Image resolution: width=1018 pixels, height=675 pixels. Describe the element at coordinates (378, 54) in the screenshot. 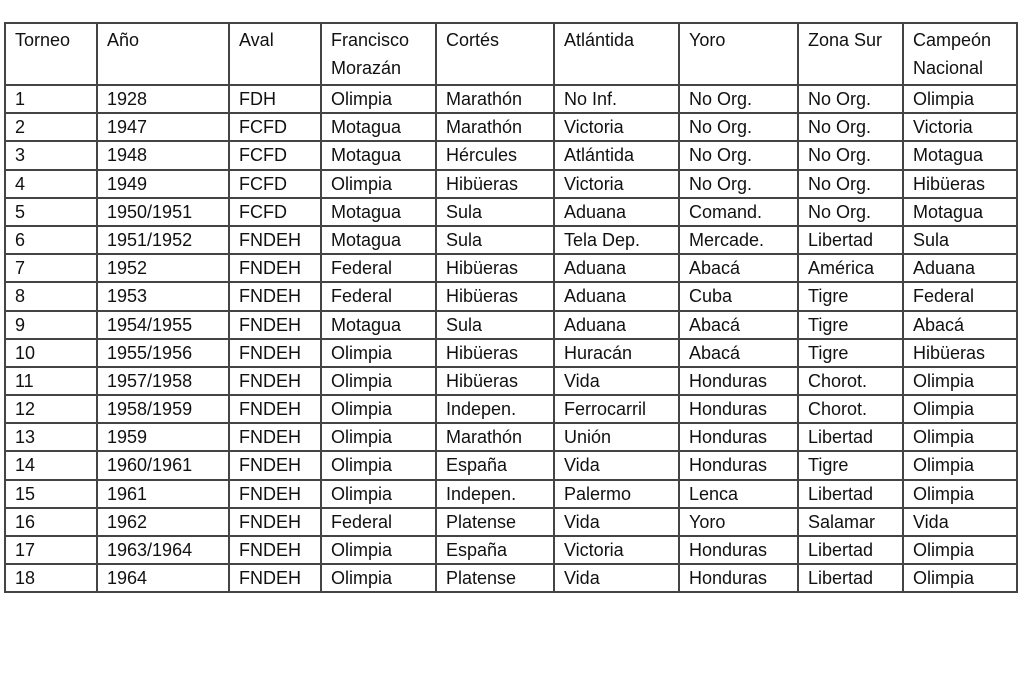

I see `column-header: Francisco Morazán` at that location.